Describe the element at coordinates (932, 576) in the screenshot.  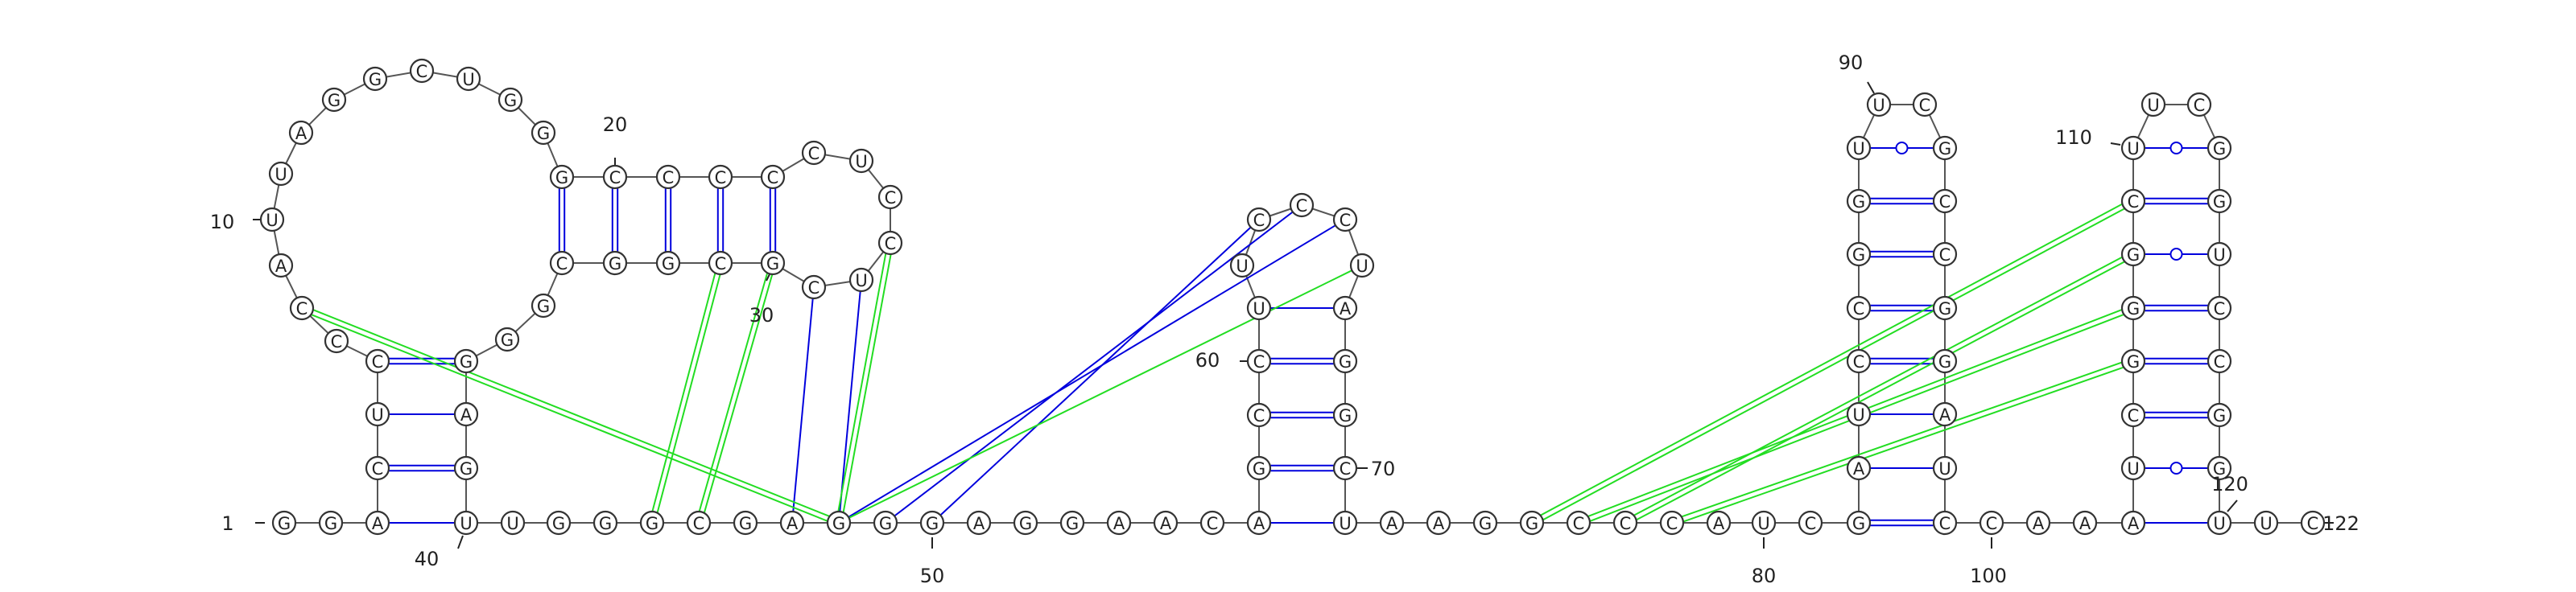
I see `position-label: 50` at that location.